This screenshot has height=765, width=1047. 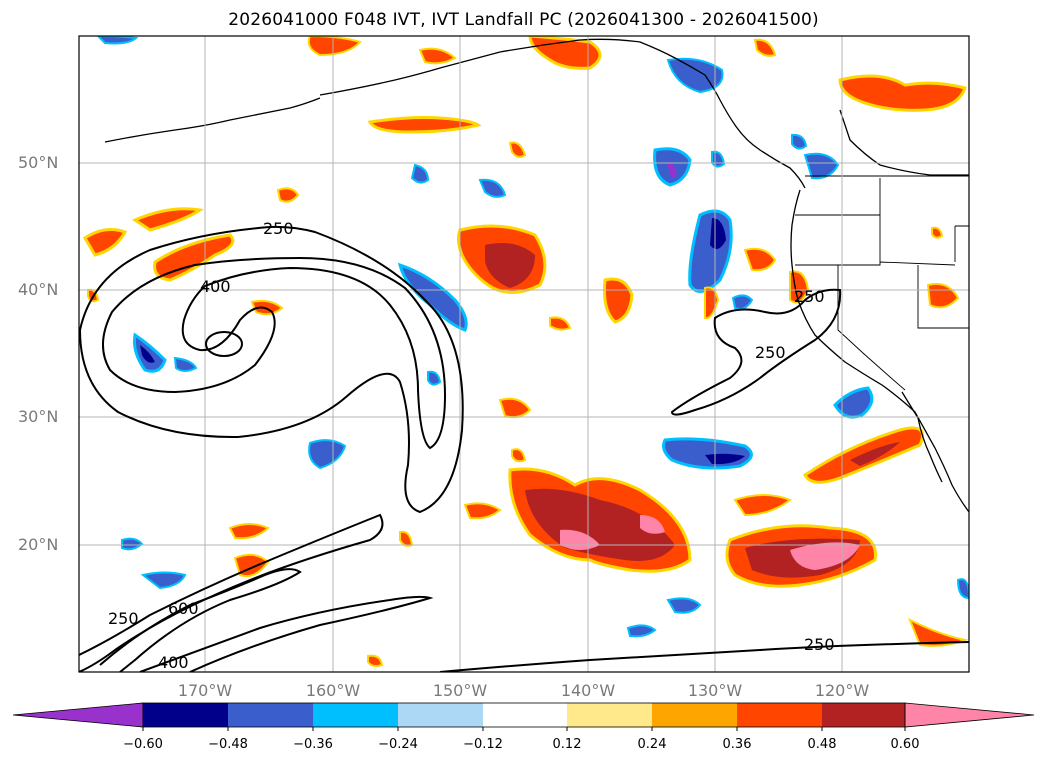 What do you see at coordinates (224, 344) in the screenshot?
I see `contour-inner-core` at bounding box center [224, 344].